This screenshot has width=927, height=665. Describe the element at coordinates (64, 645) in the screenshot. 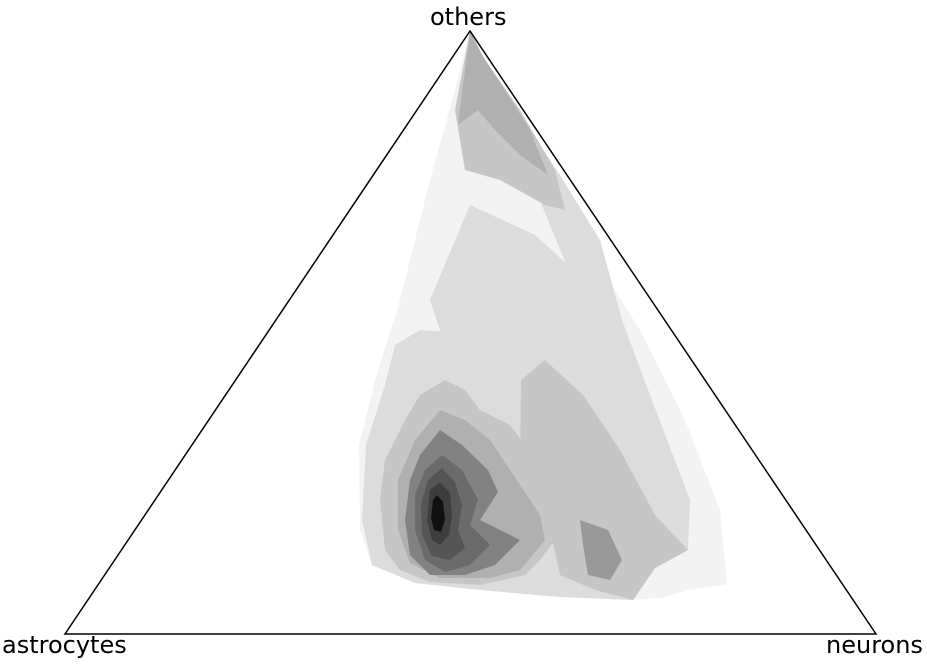

I see `vertex-label-left: astrocytes` at that location.